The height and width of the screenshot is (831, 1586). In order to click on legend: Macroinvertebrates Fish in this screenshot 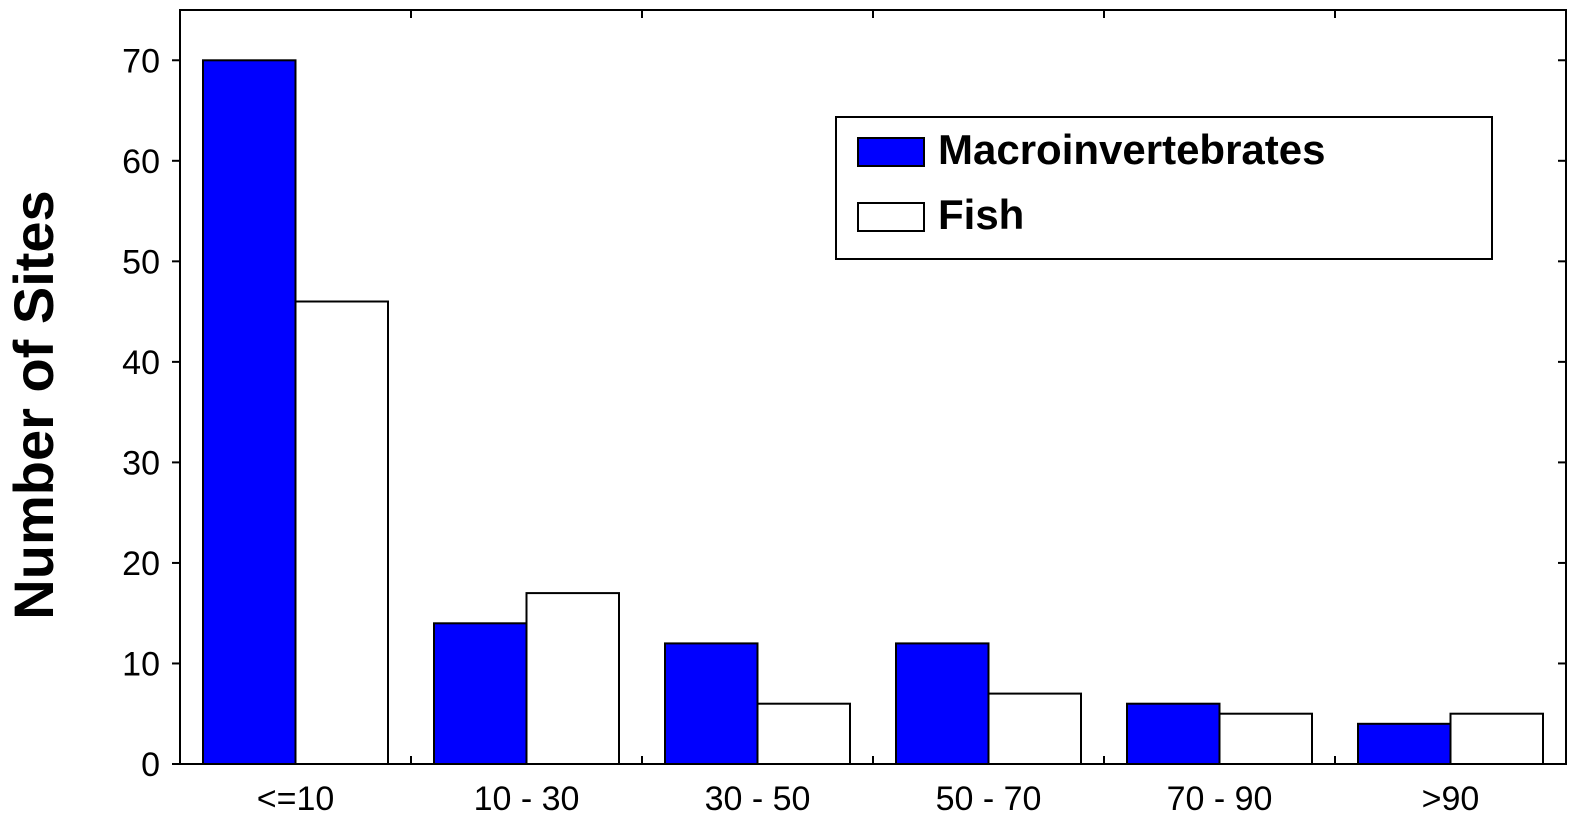, I will do `click(1164, 188)`.